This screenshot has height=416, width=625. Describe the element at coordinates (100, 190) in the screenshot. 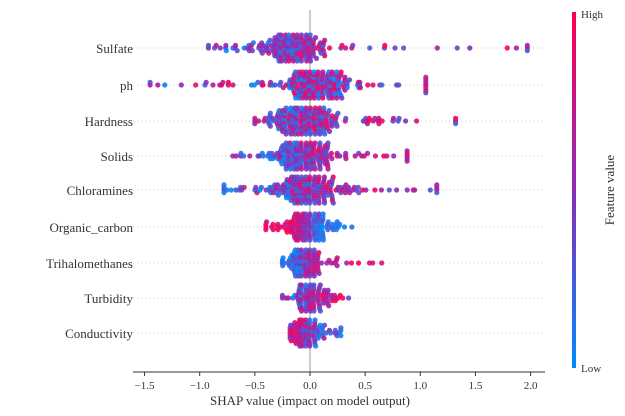

I see `feature-label: Chloramines` at that location.